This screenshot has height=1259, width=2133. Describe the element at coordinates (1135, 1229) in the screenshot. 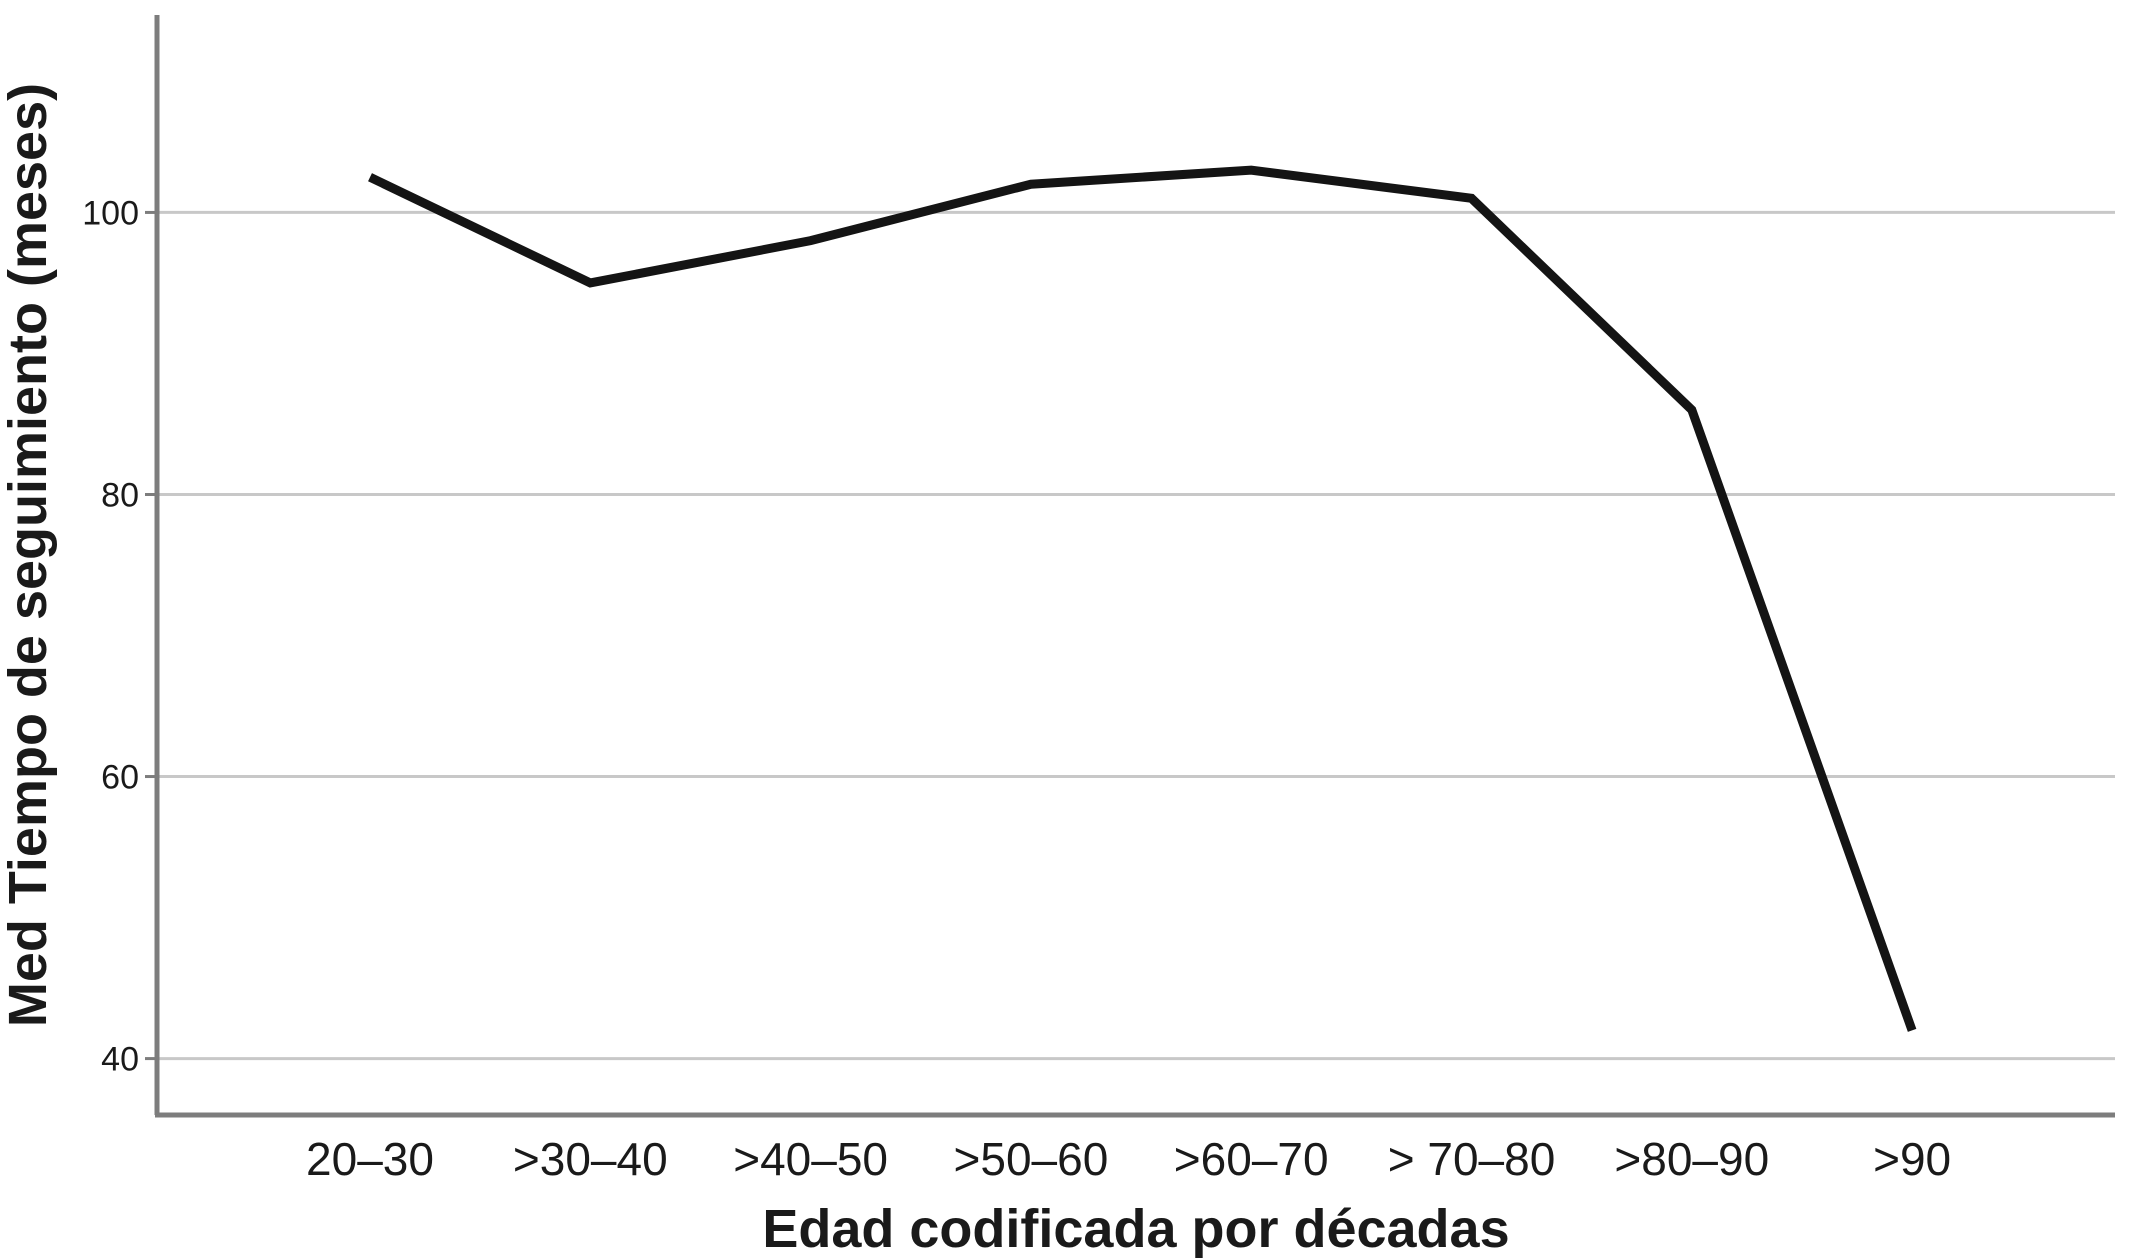

I see `x-axis-title: Edad codificada por décadas` at that location.